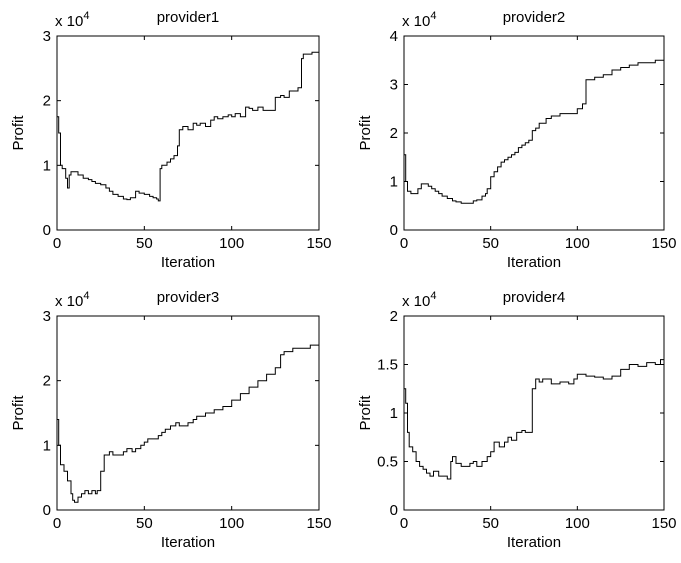 This screenshot has height=563, width=681. I want to click on y-tick-label: 0.5, so click(387, 462).